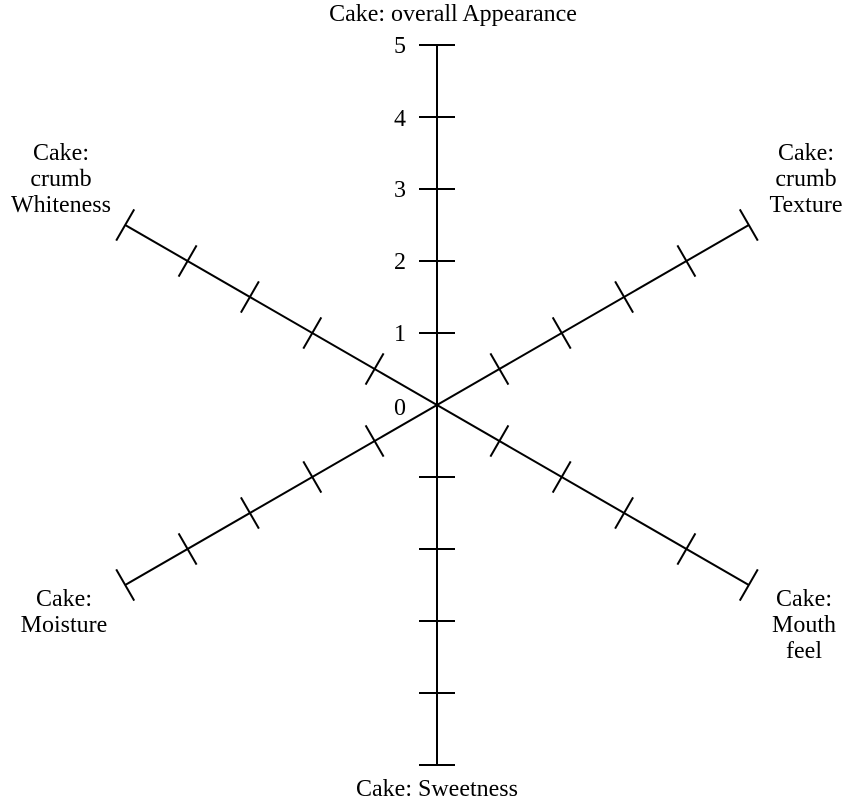 The width and height of the screenshot is (853, 804). What do you see at coordinates (400, 119) in the screenshot?
I see `tick-label-4: 4` at bounding box center [400, 119].